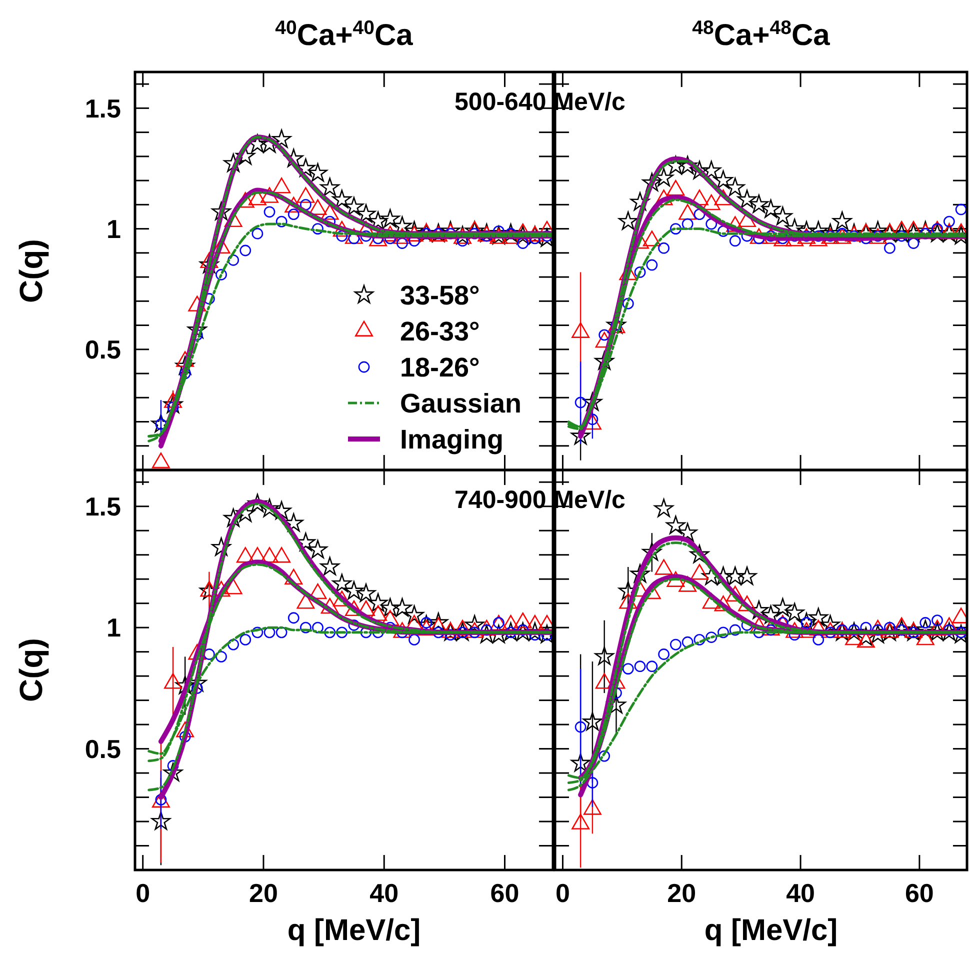  I want to click on chart-title: $^{48}$Ca+$^{48}$Ca, so click(761, 34).